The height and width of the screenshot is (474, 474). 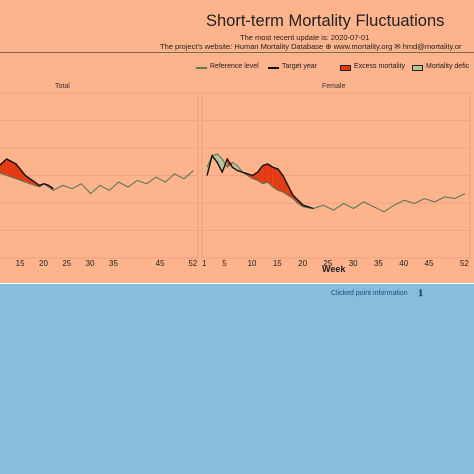 What do you see at coordinates (204, 263) in the screenshot?
I see `x-tick-label: 1` at bounding box center [204, 263].